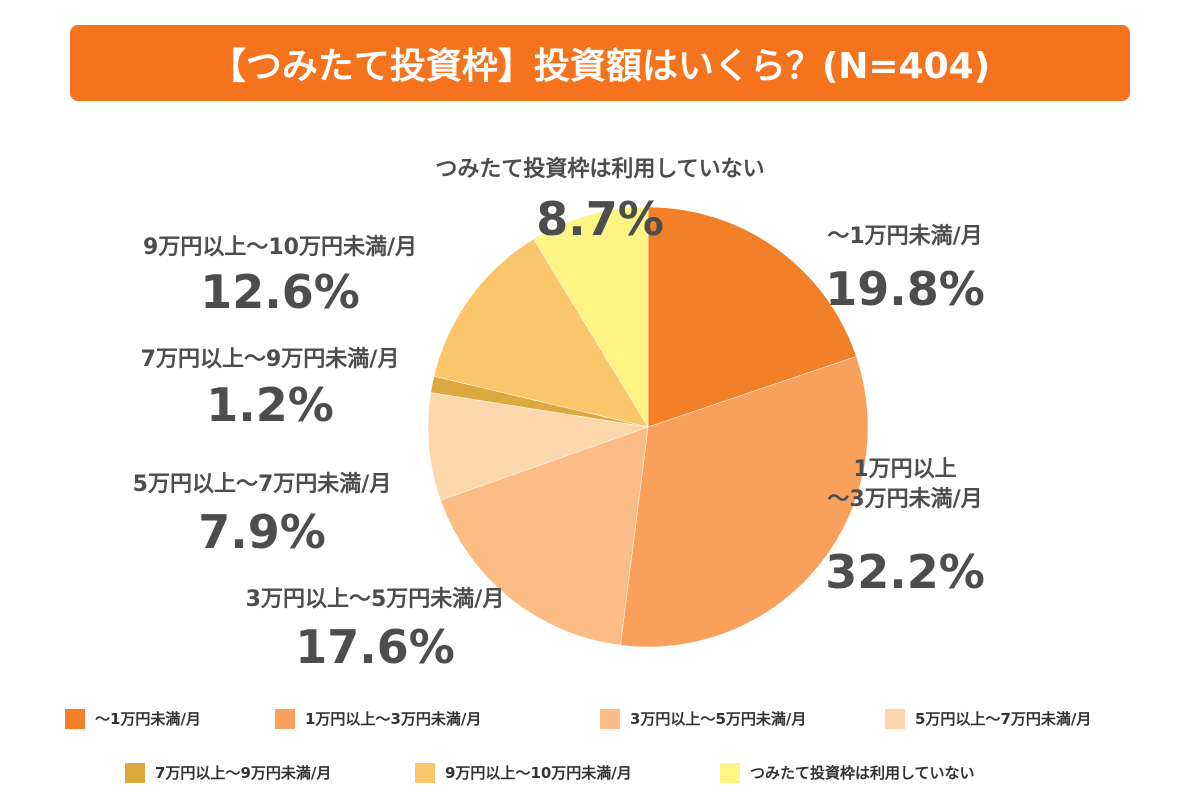 The image size is (1200, 800). Describe the element at coordinates (905, 484) in the screenshot. I see `slice-label: 1万円以上 〜3万円未満/月` at that location.